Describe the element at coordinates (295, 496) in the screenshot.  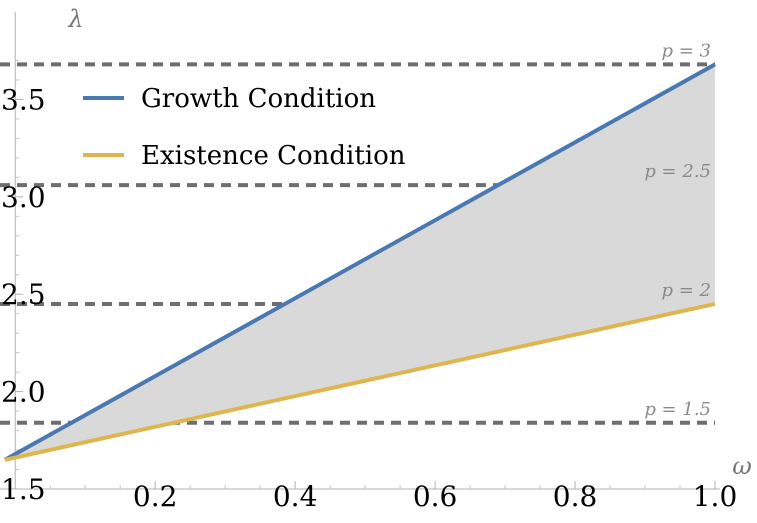
I see `x-tick-label: 0.4` at that location.